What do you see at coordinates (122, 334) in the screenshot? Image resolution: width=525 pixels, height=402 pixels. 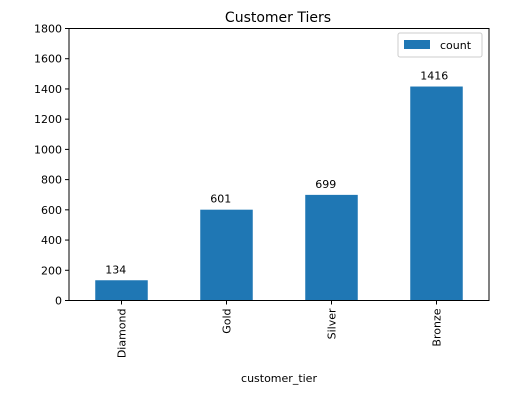 I see `x-tick-label-diamond: Diamond` at bounding box center [122, 334].